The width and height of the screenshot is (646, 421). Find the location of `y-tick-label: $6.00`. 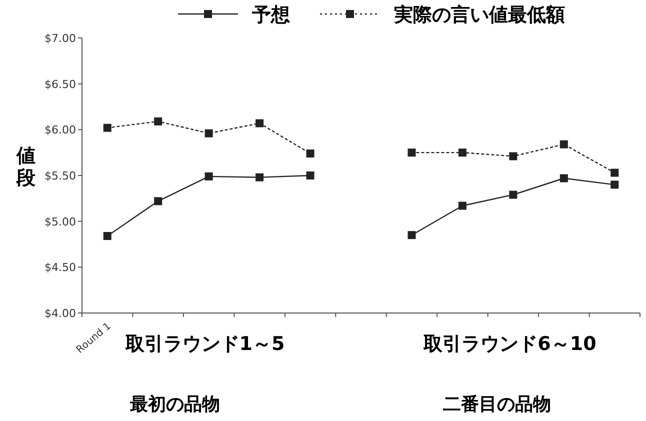

y-tick-label: $6.00 is located at coordinates (60, 130).